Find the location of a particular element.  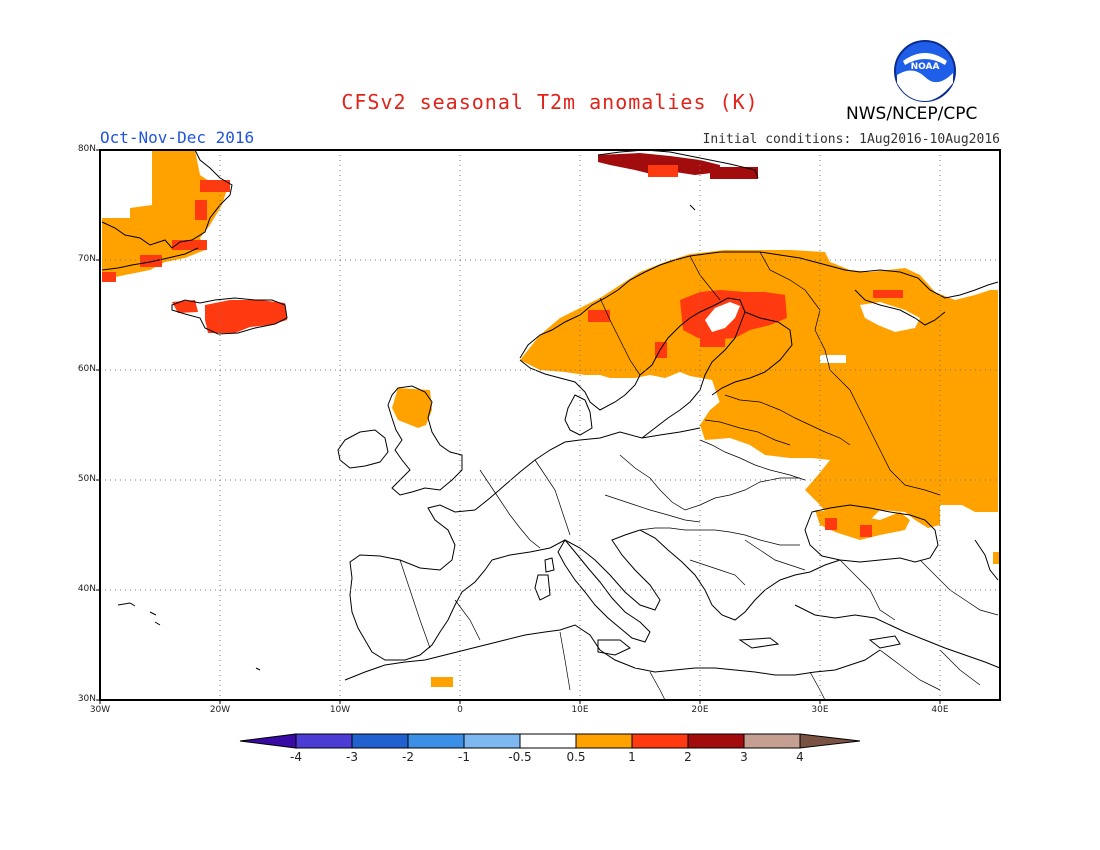

colorbar-label: -0.5 is located at coordinates (520, 757).